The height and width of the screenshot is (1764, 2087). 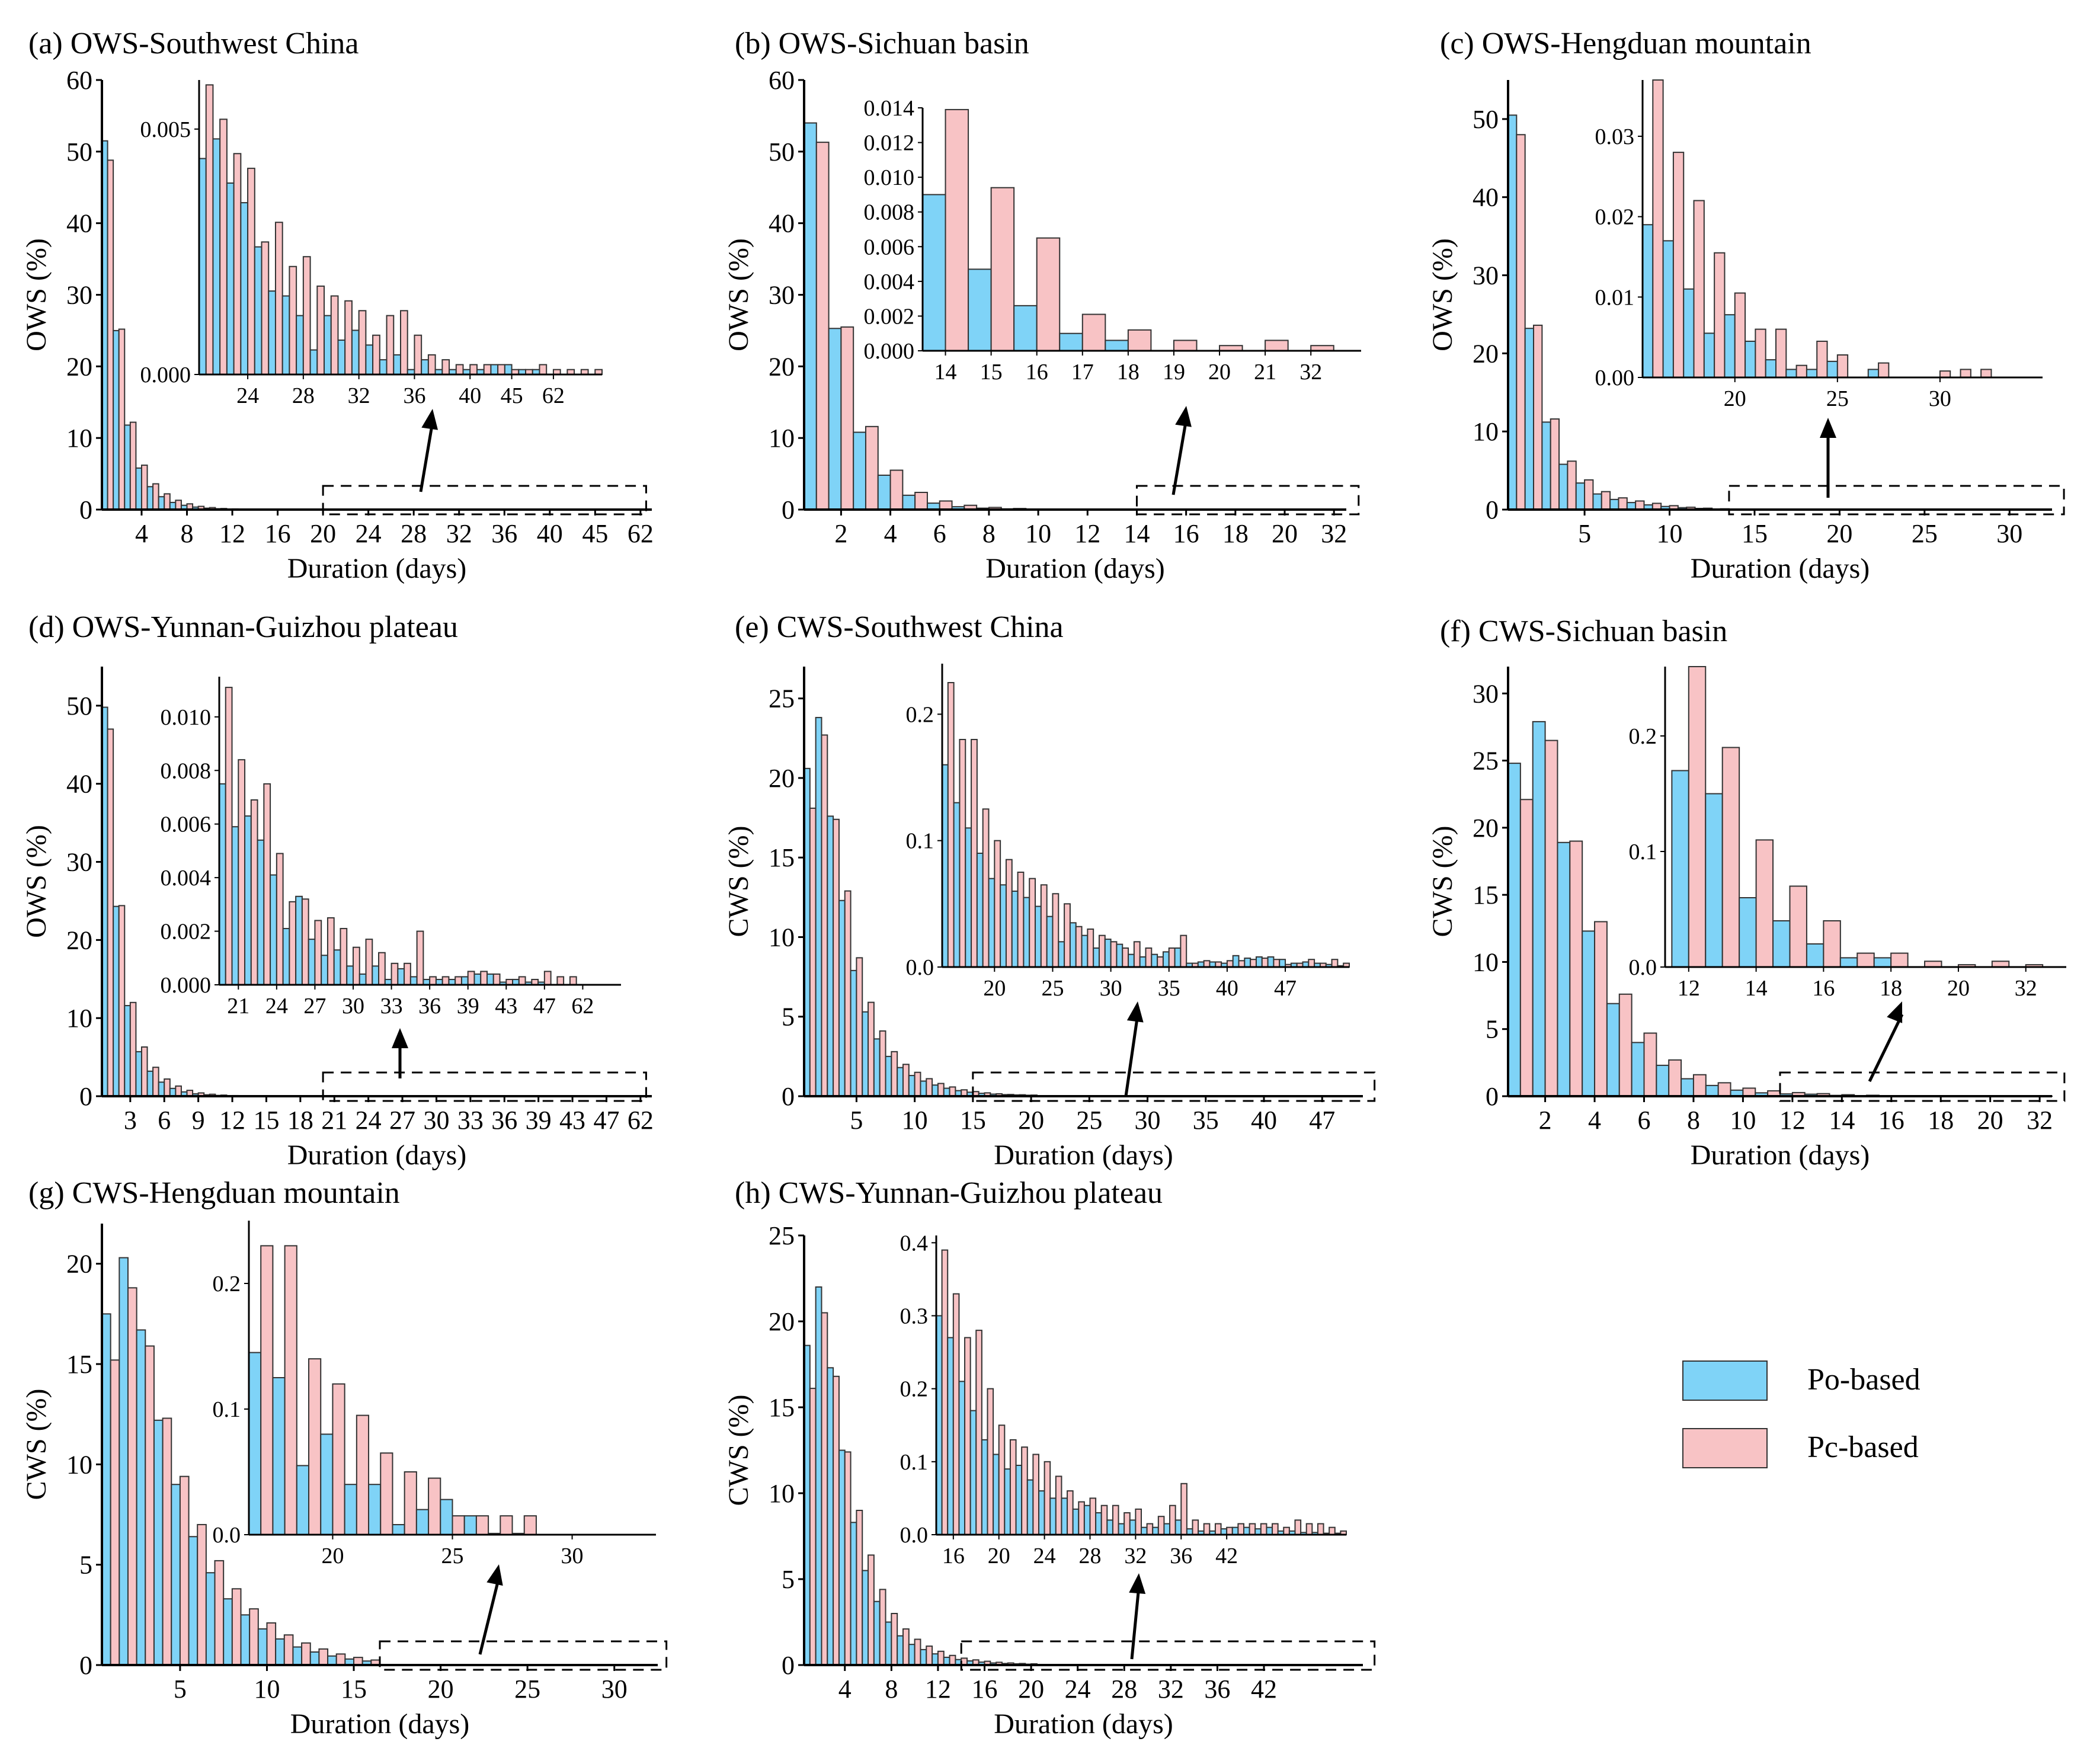 I want to click on y-tick-label: 50, so click(x=79, y=706).